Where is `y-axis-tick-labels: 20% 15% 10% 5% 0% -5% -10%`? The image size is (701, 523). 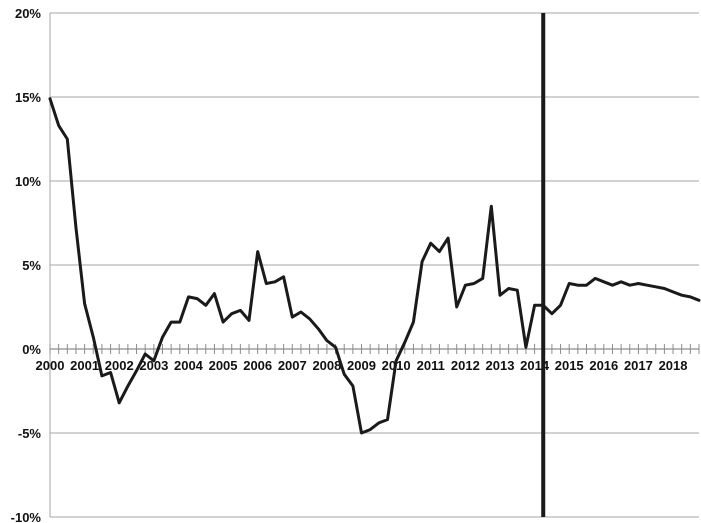
y-axis-tick-labels: 20% 15% 10% 5% 0% -5% -10% is located at coordinates (26, 264).